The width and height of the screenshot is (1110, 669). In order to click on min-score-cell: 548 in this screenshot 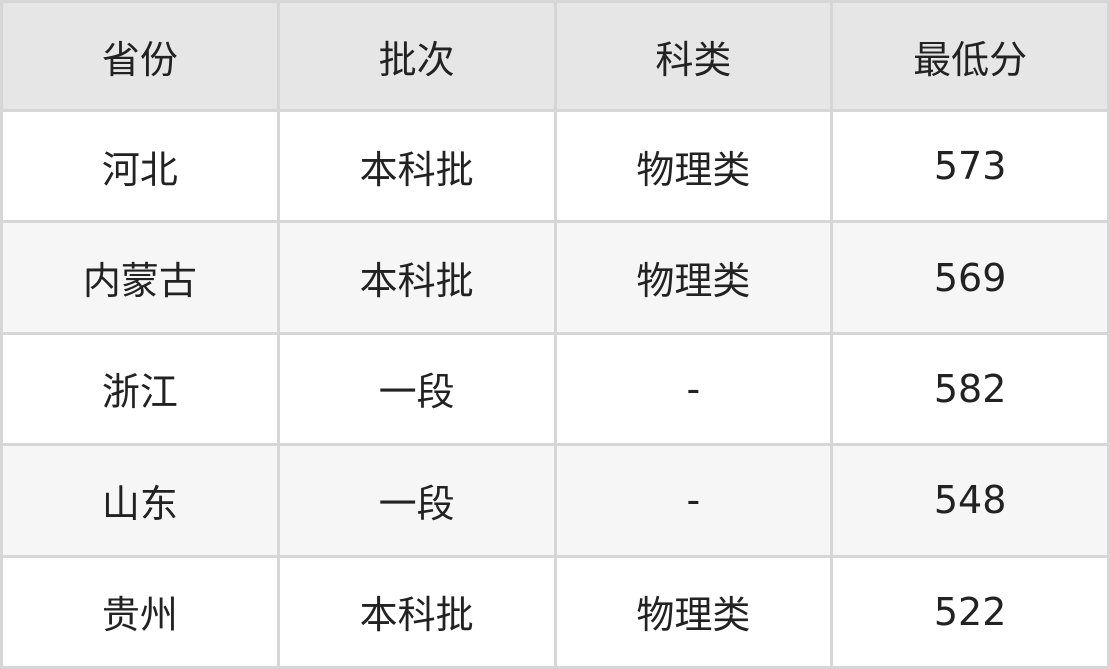, I will do `click(970, 500)`.